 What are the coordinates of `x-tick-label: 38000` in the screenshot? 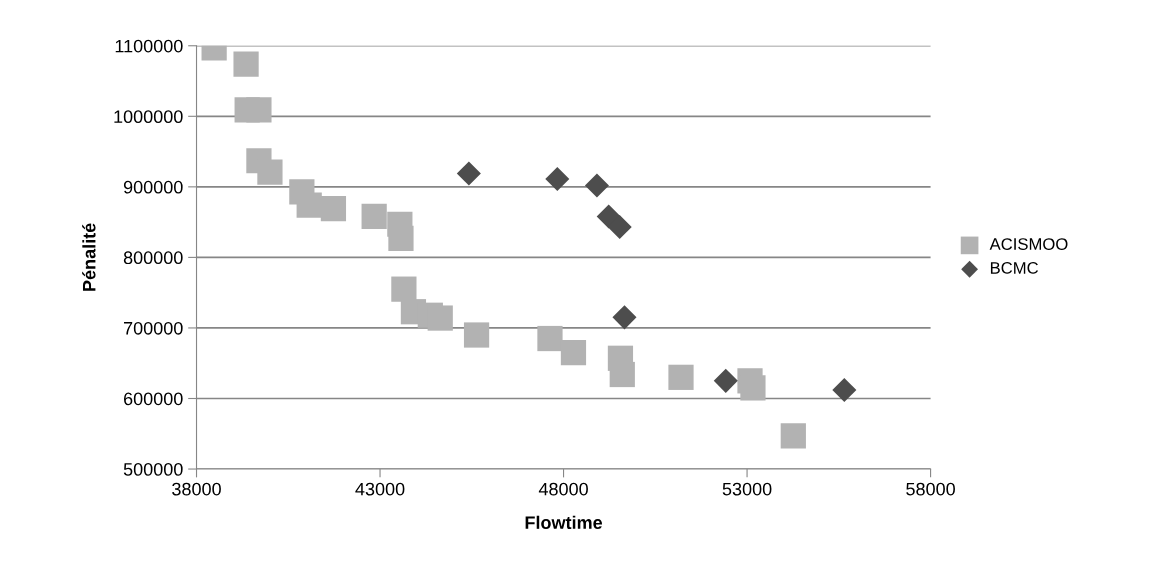 It's located at (196, 489).